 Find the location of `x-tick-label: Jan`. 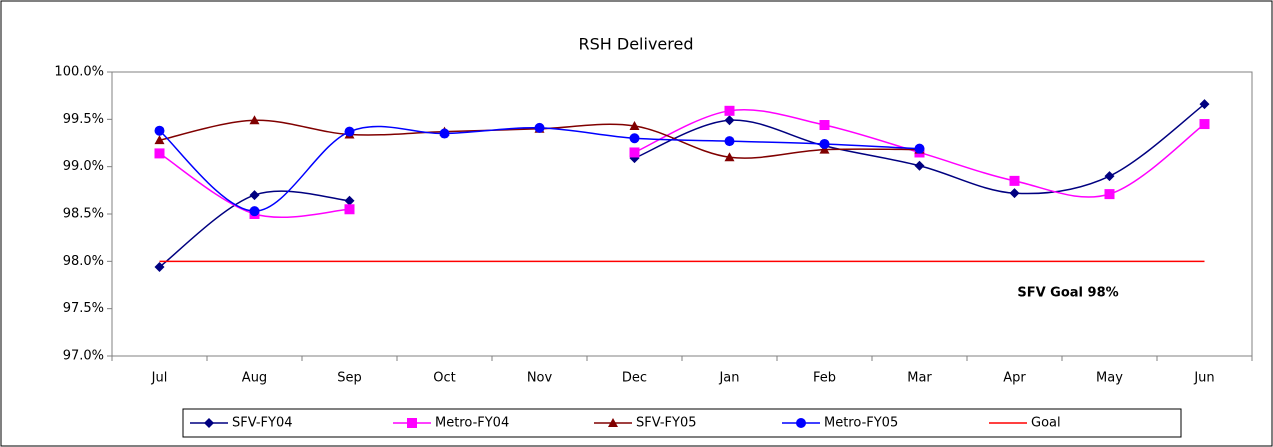

x-tick-label: Jan is located at coordinates (728, 378).